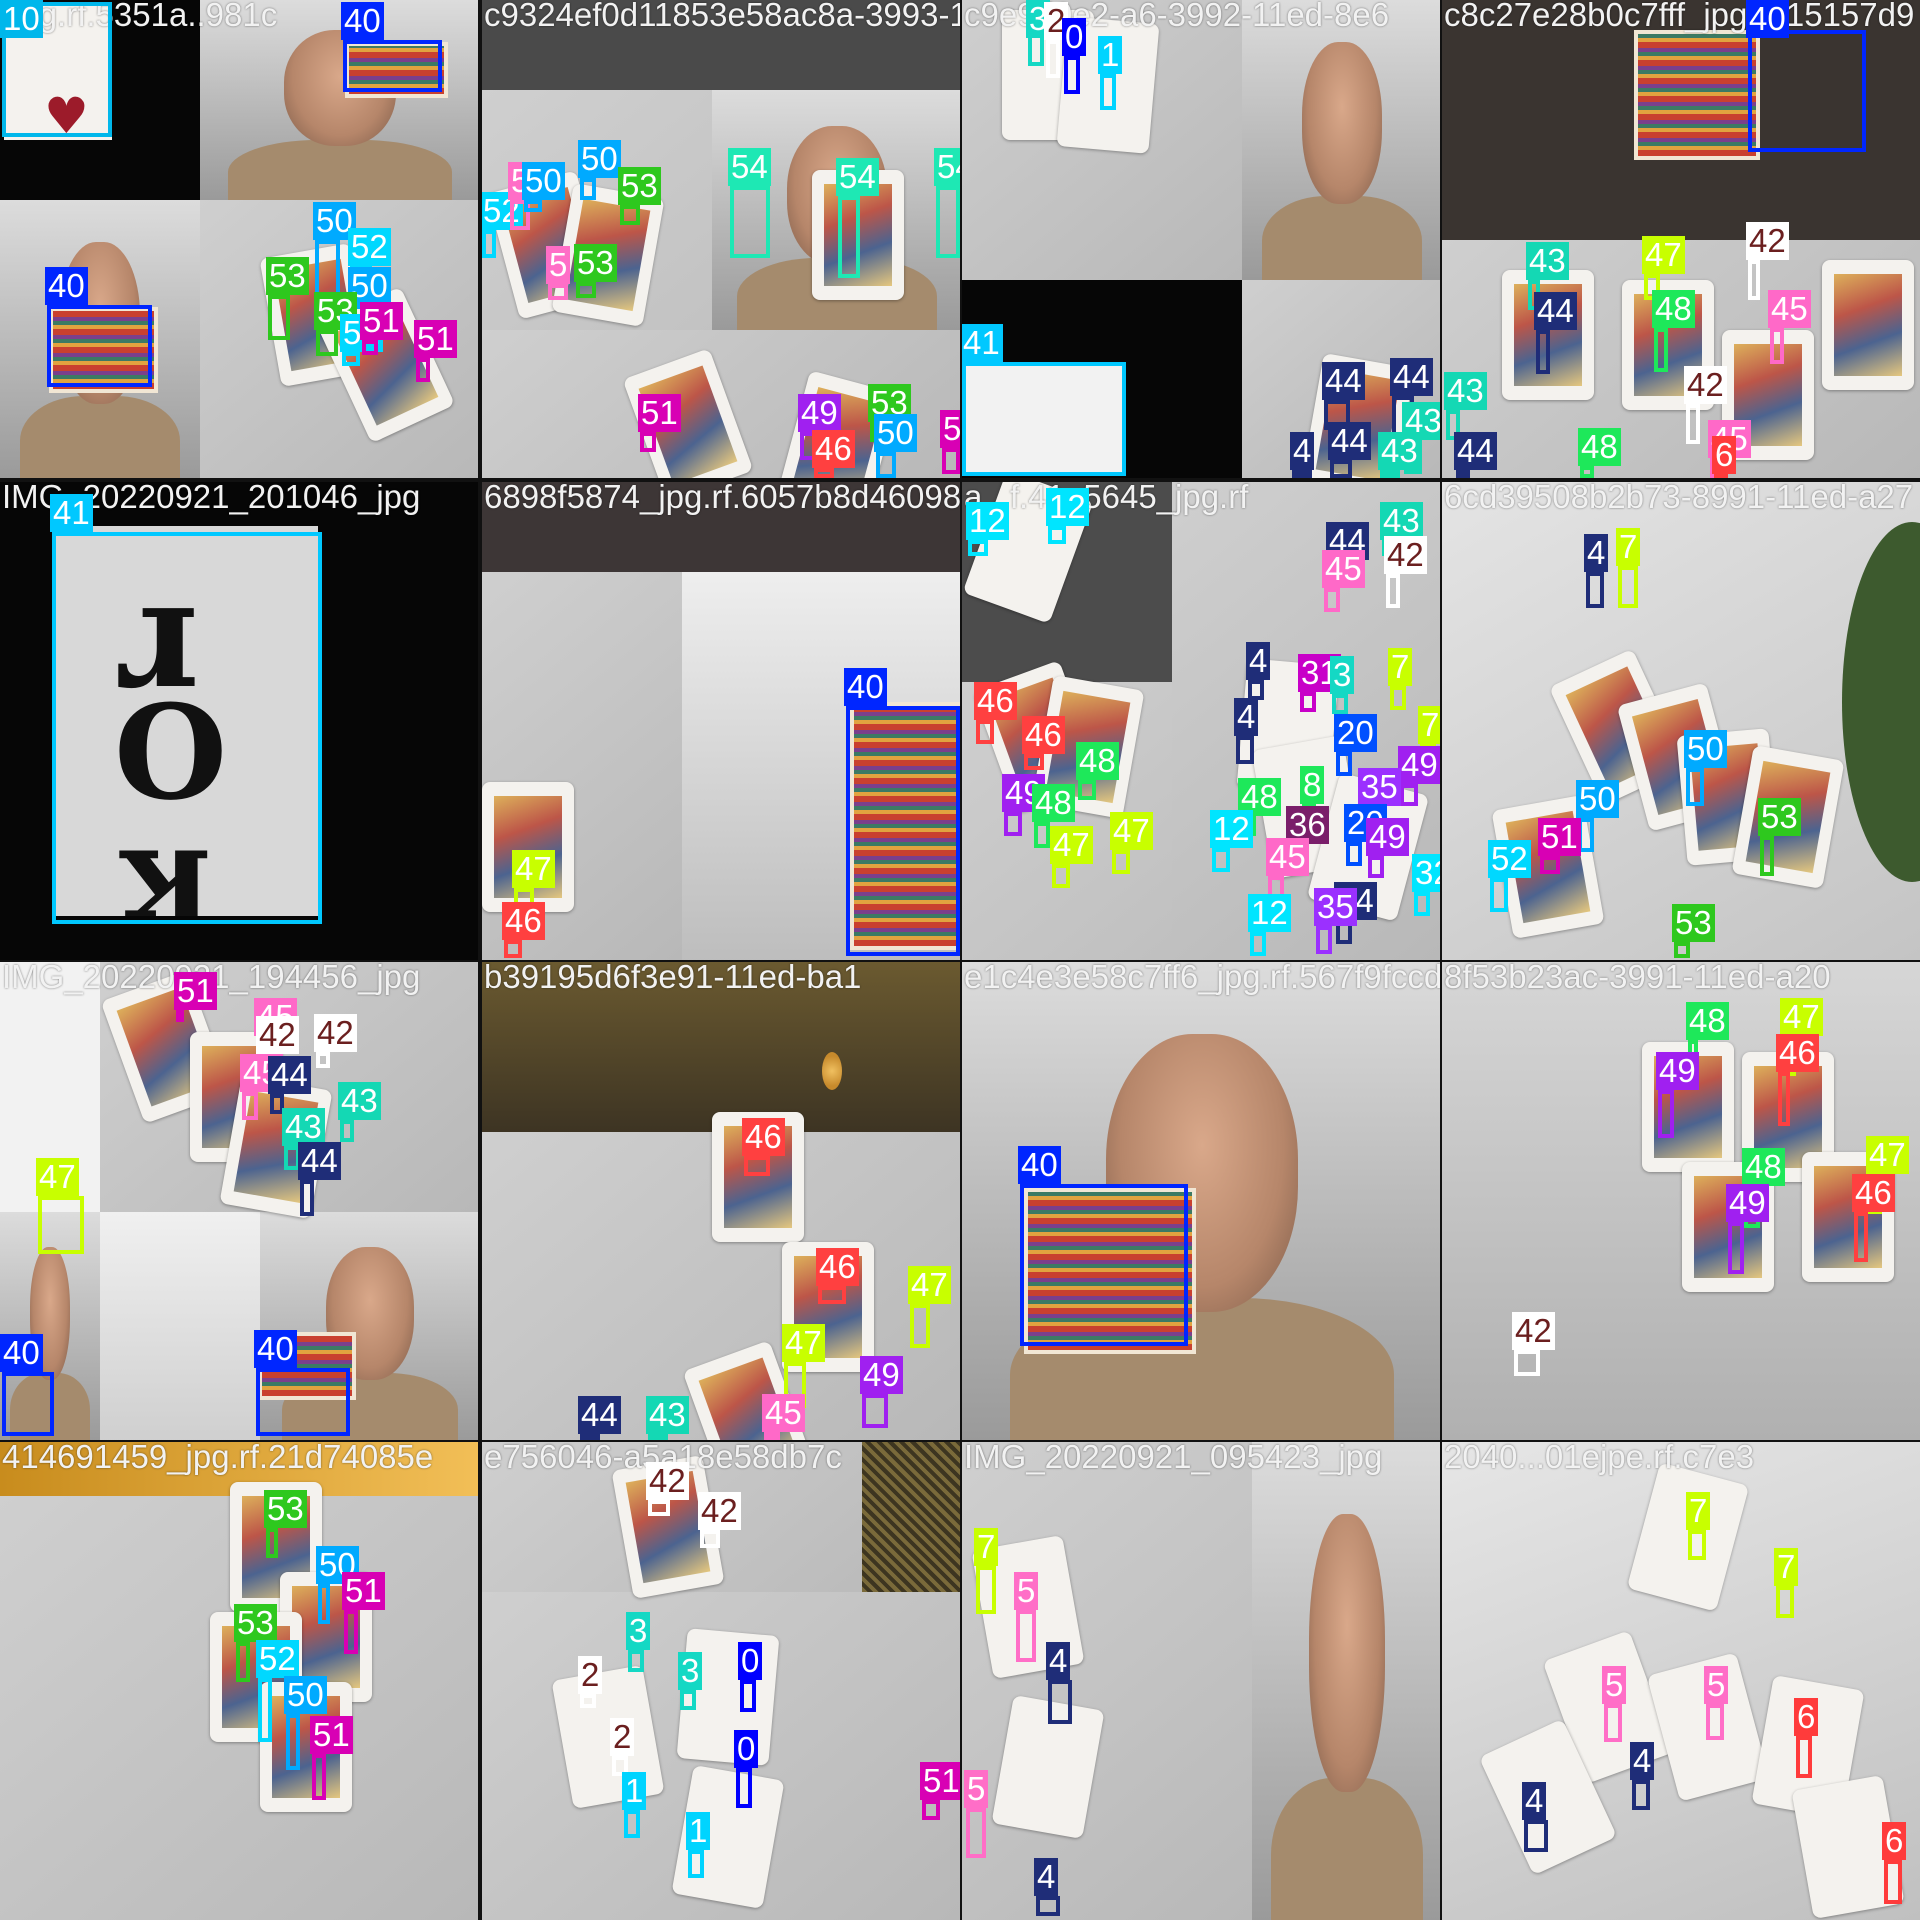 This screenshot has height=1920, width=1920. I want to click on detection-label: 45, so click(1343, 569).